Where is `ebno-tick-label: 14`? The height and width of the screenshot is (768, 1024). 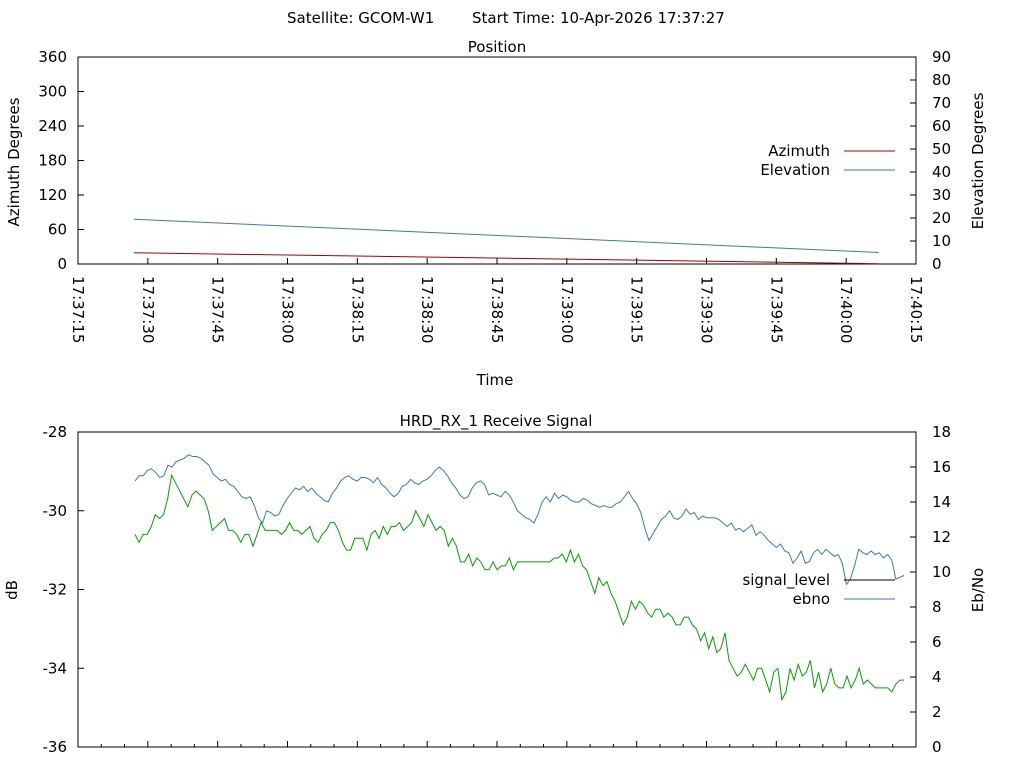 ebno-tick-label: 14 is located at coordinates (941, 502).